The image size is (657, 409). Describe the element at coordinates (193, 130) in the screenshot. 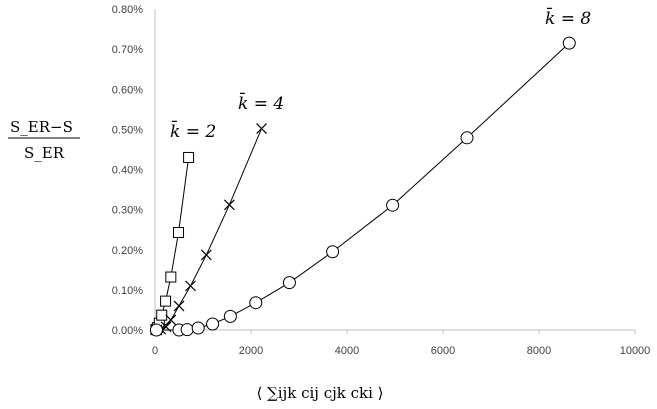

I see `series-label-k2: k̄ = 2` at that location.